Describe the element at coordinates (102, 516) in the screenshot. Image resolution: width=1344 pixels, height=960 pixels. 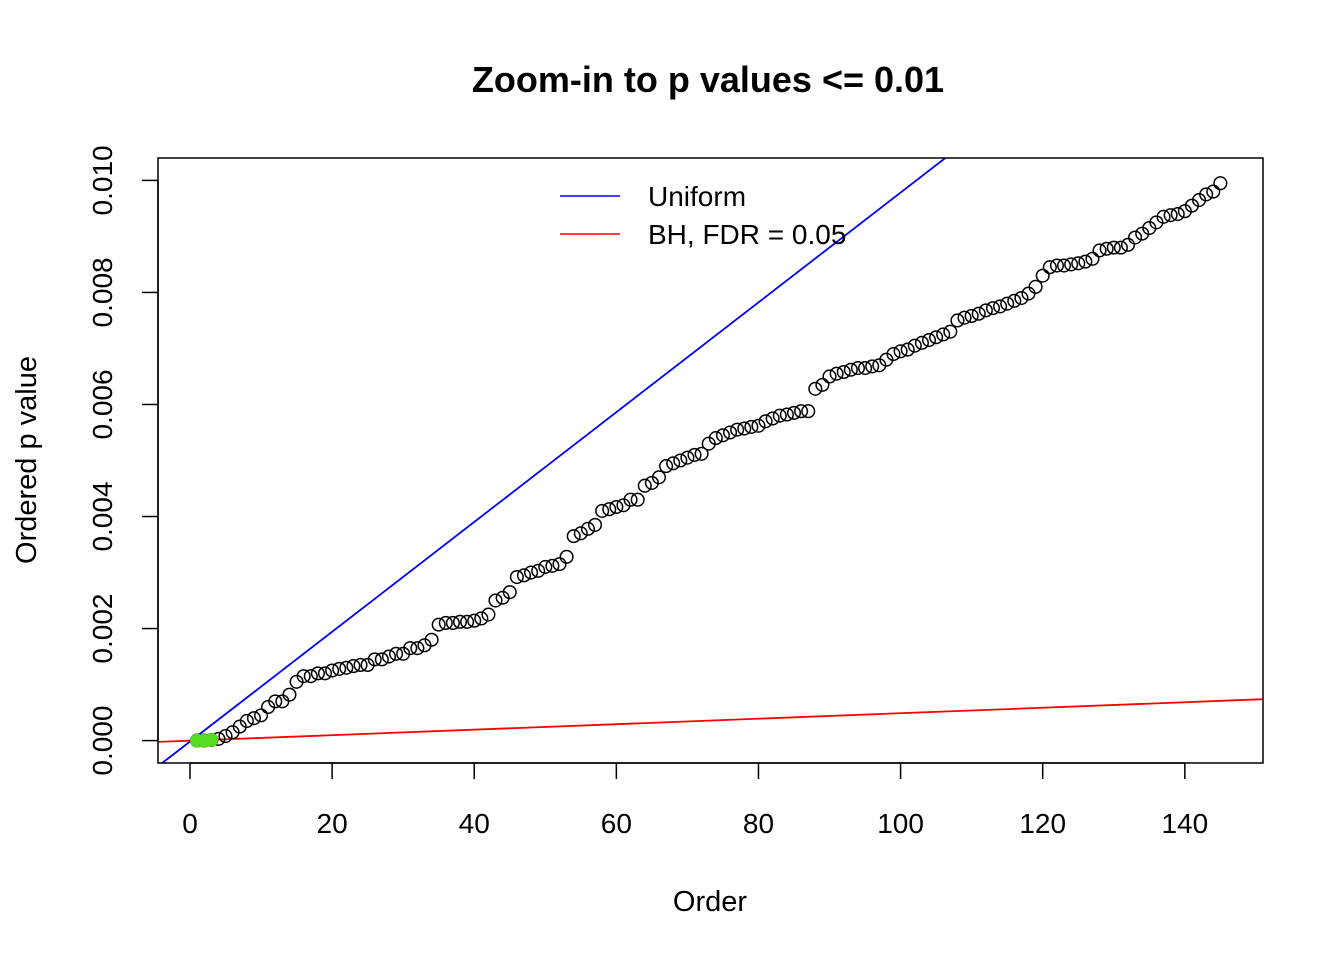
I see `y-tick-label: 0.004` at that location.